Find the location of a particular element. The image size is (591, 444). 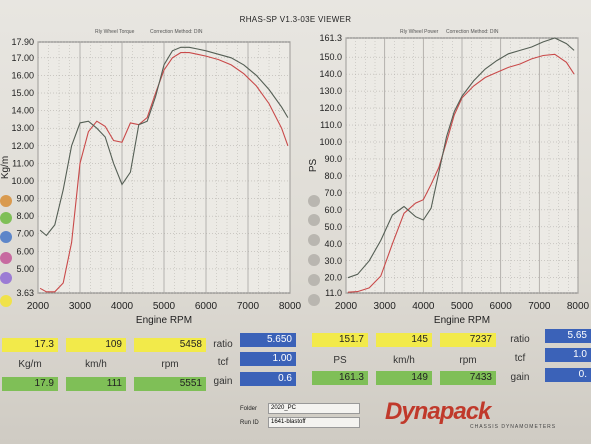

tcf-value: 1.00 is located at coordinates (268, 359).